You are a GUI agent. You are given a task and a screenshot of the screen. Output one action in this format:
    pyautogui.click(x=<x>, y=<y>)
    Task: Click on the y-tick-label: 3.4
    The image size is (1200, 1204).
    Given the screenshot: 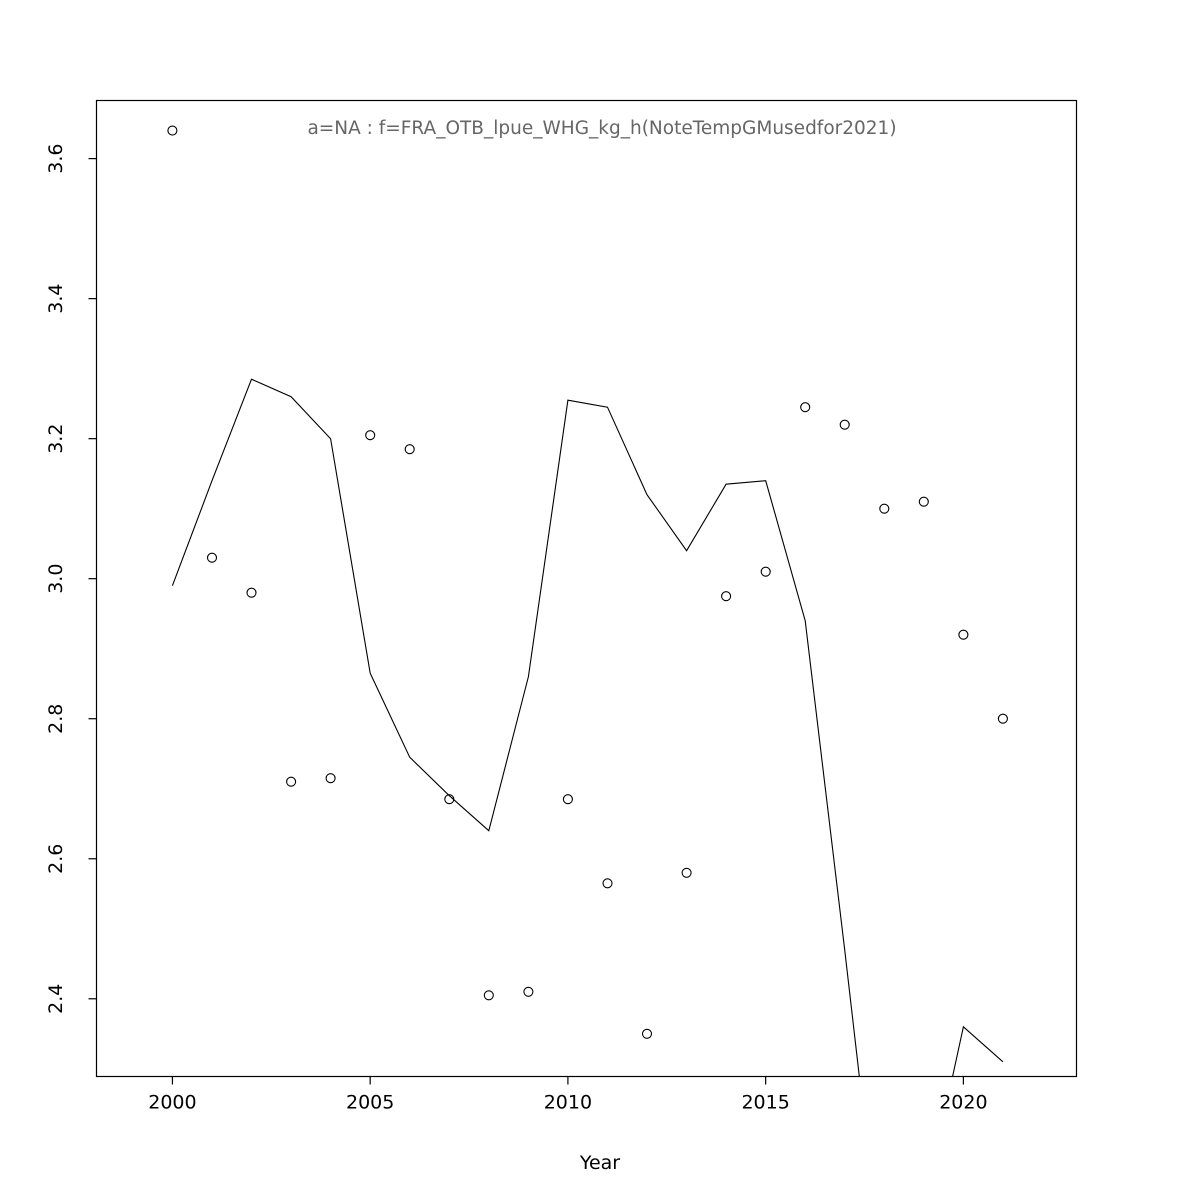 What is the action you would take?
    pyautogui.click(x=56, y=299)
    